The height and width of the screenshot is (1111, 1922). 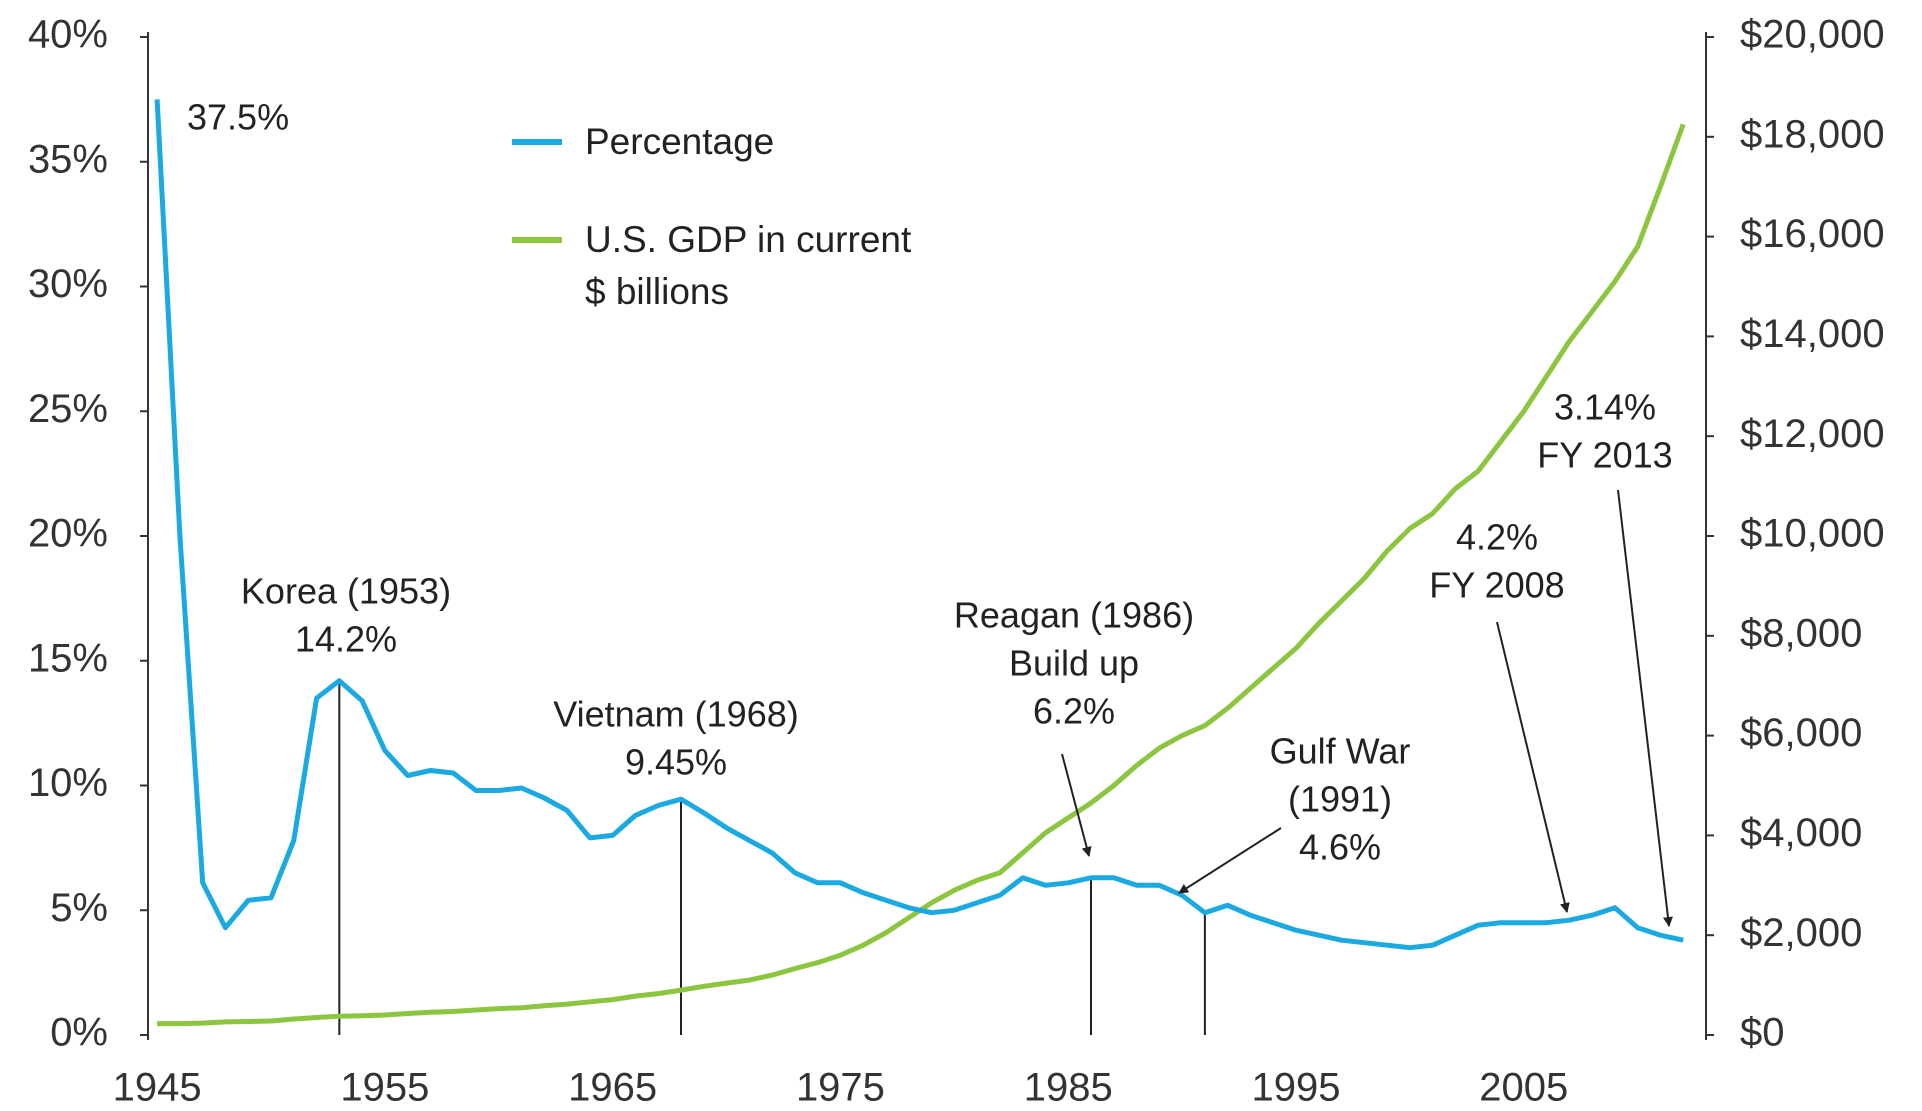 What do you see at coordinates (68, 284) in the screenshot?
I see `y-tick-label: 30%` at bounding box center [68, 284].